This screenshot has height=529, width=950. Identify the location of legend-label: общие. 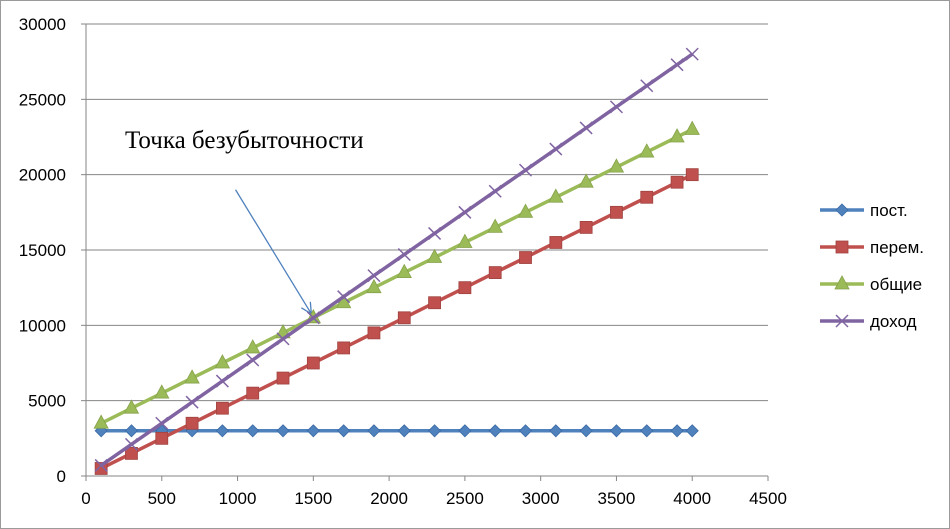
(896, 284).